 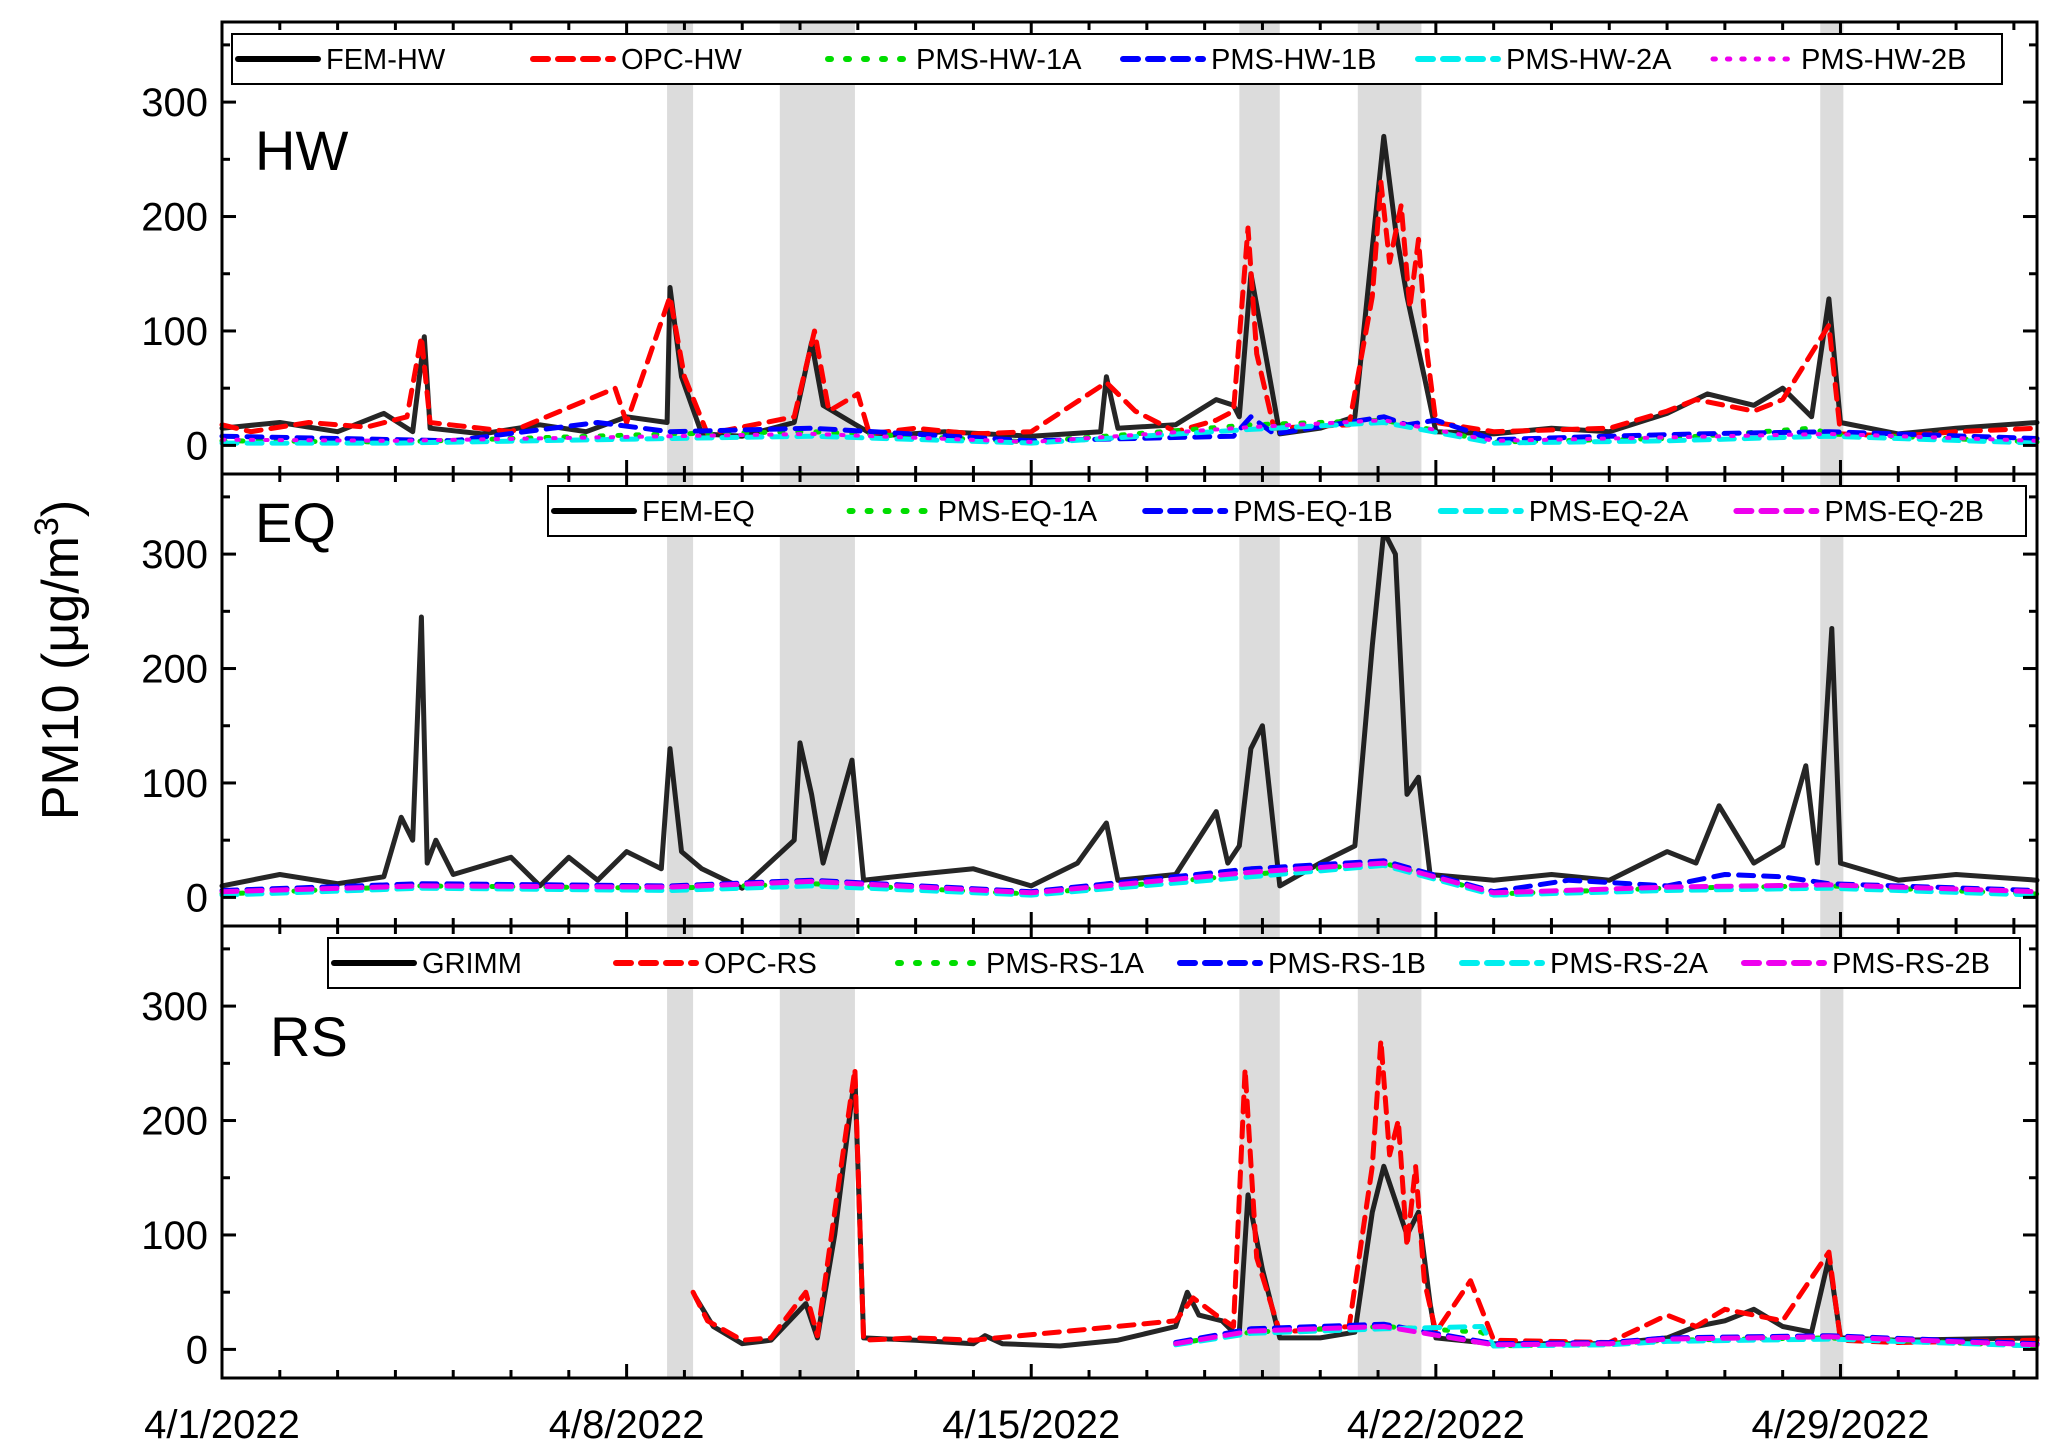 What do you see at coordinates (1313, 512) in the screenshot?
I see `legend-label-pms-eq-1b: PMS-EQ-1B` at bounding box center [1313, 512].